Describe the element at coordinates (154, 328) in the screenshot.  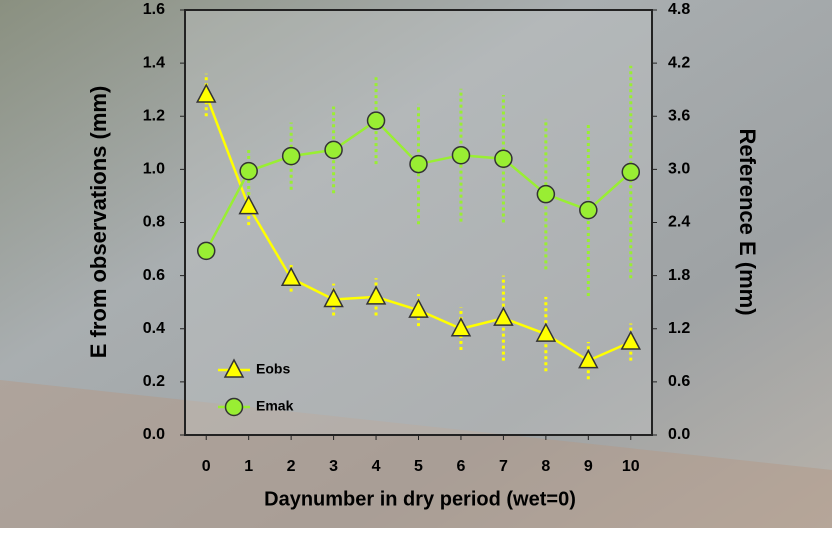
I see `y-tick-label: 0.4` at that location.